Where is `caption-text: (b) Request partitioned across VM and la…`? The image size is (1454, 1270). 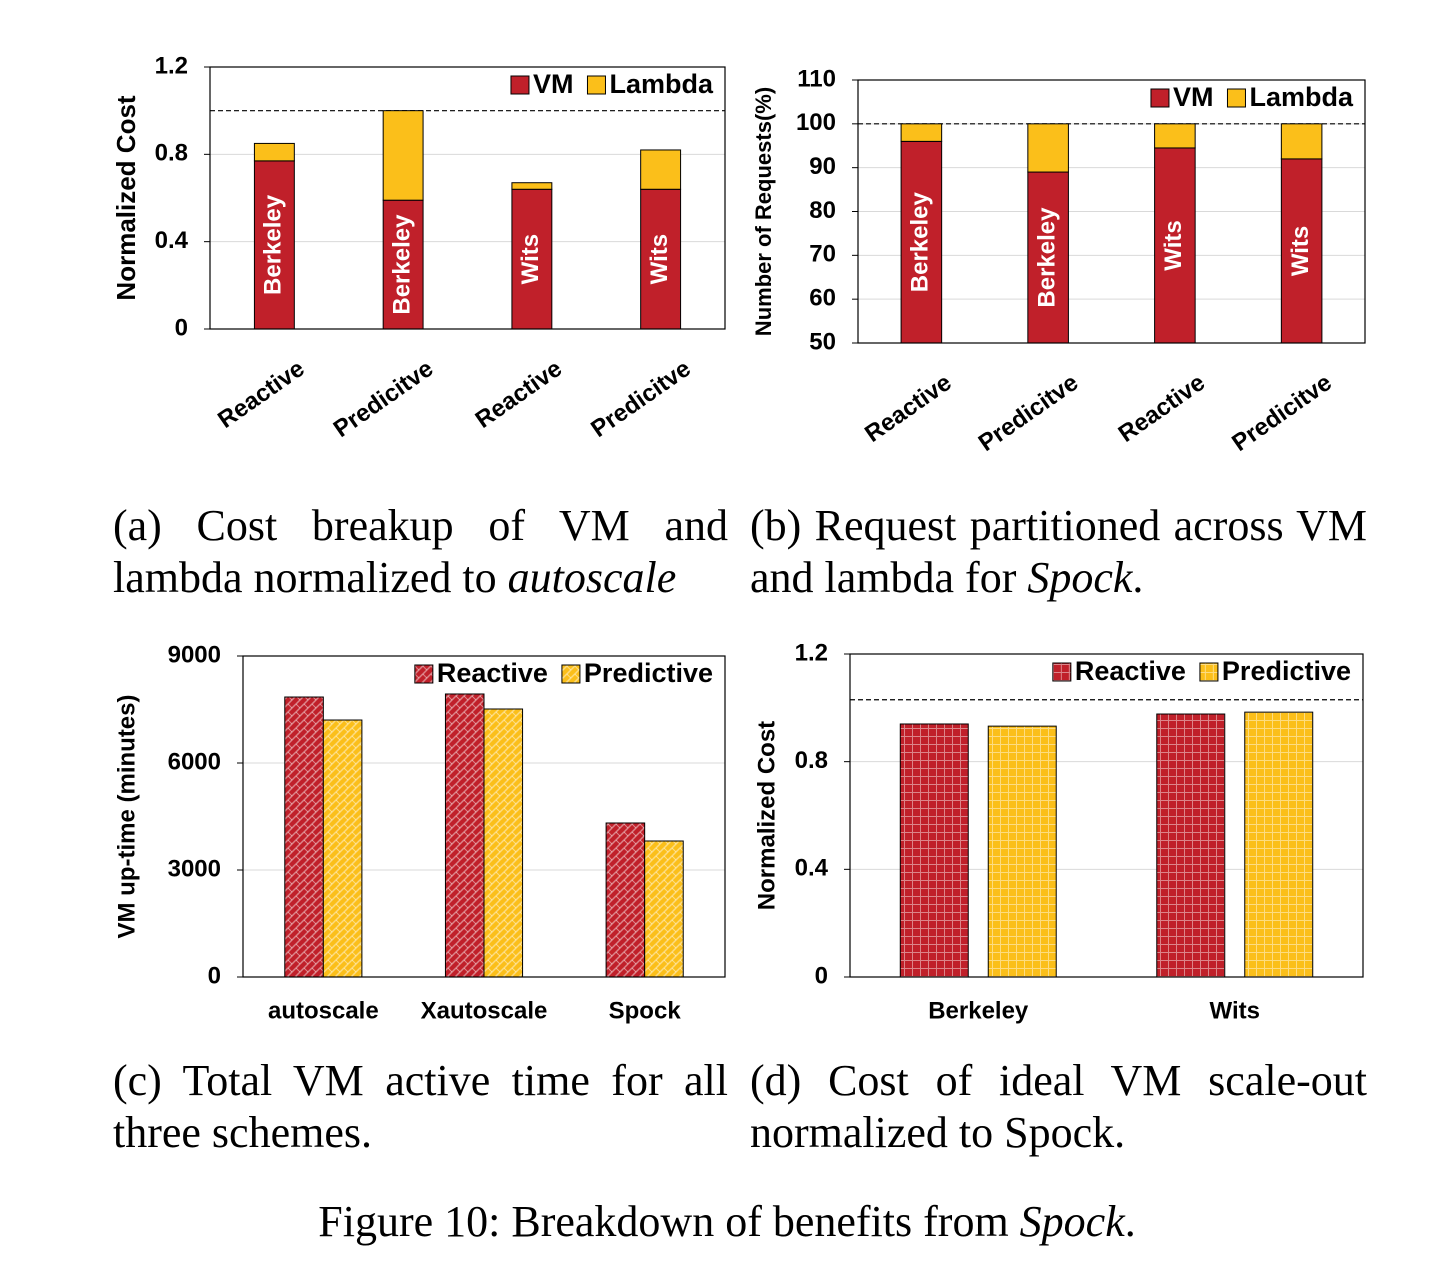
caption-text: (b) Request partitioned across VM and la… is located at coordinates (1058, 551).